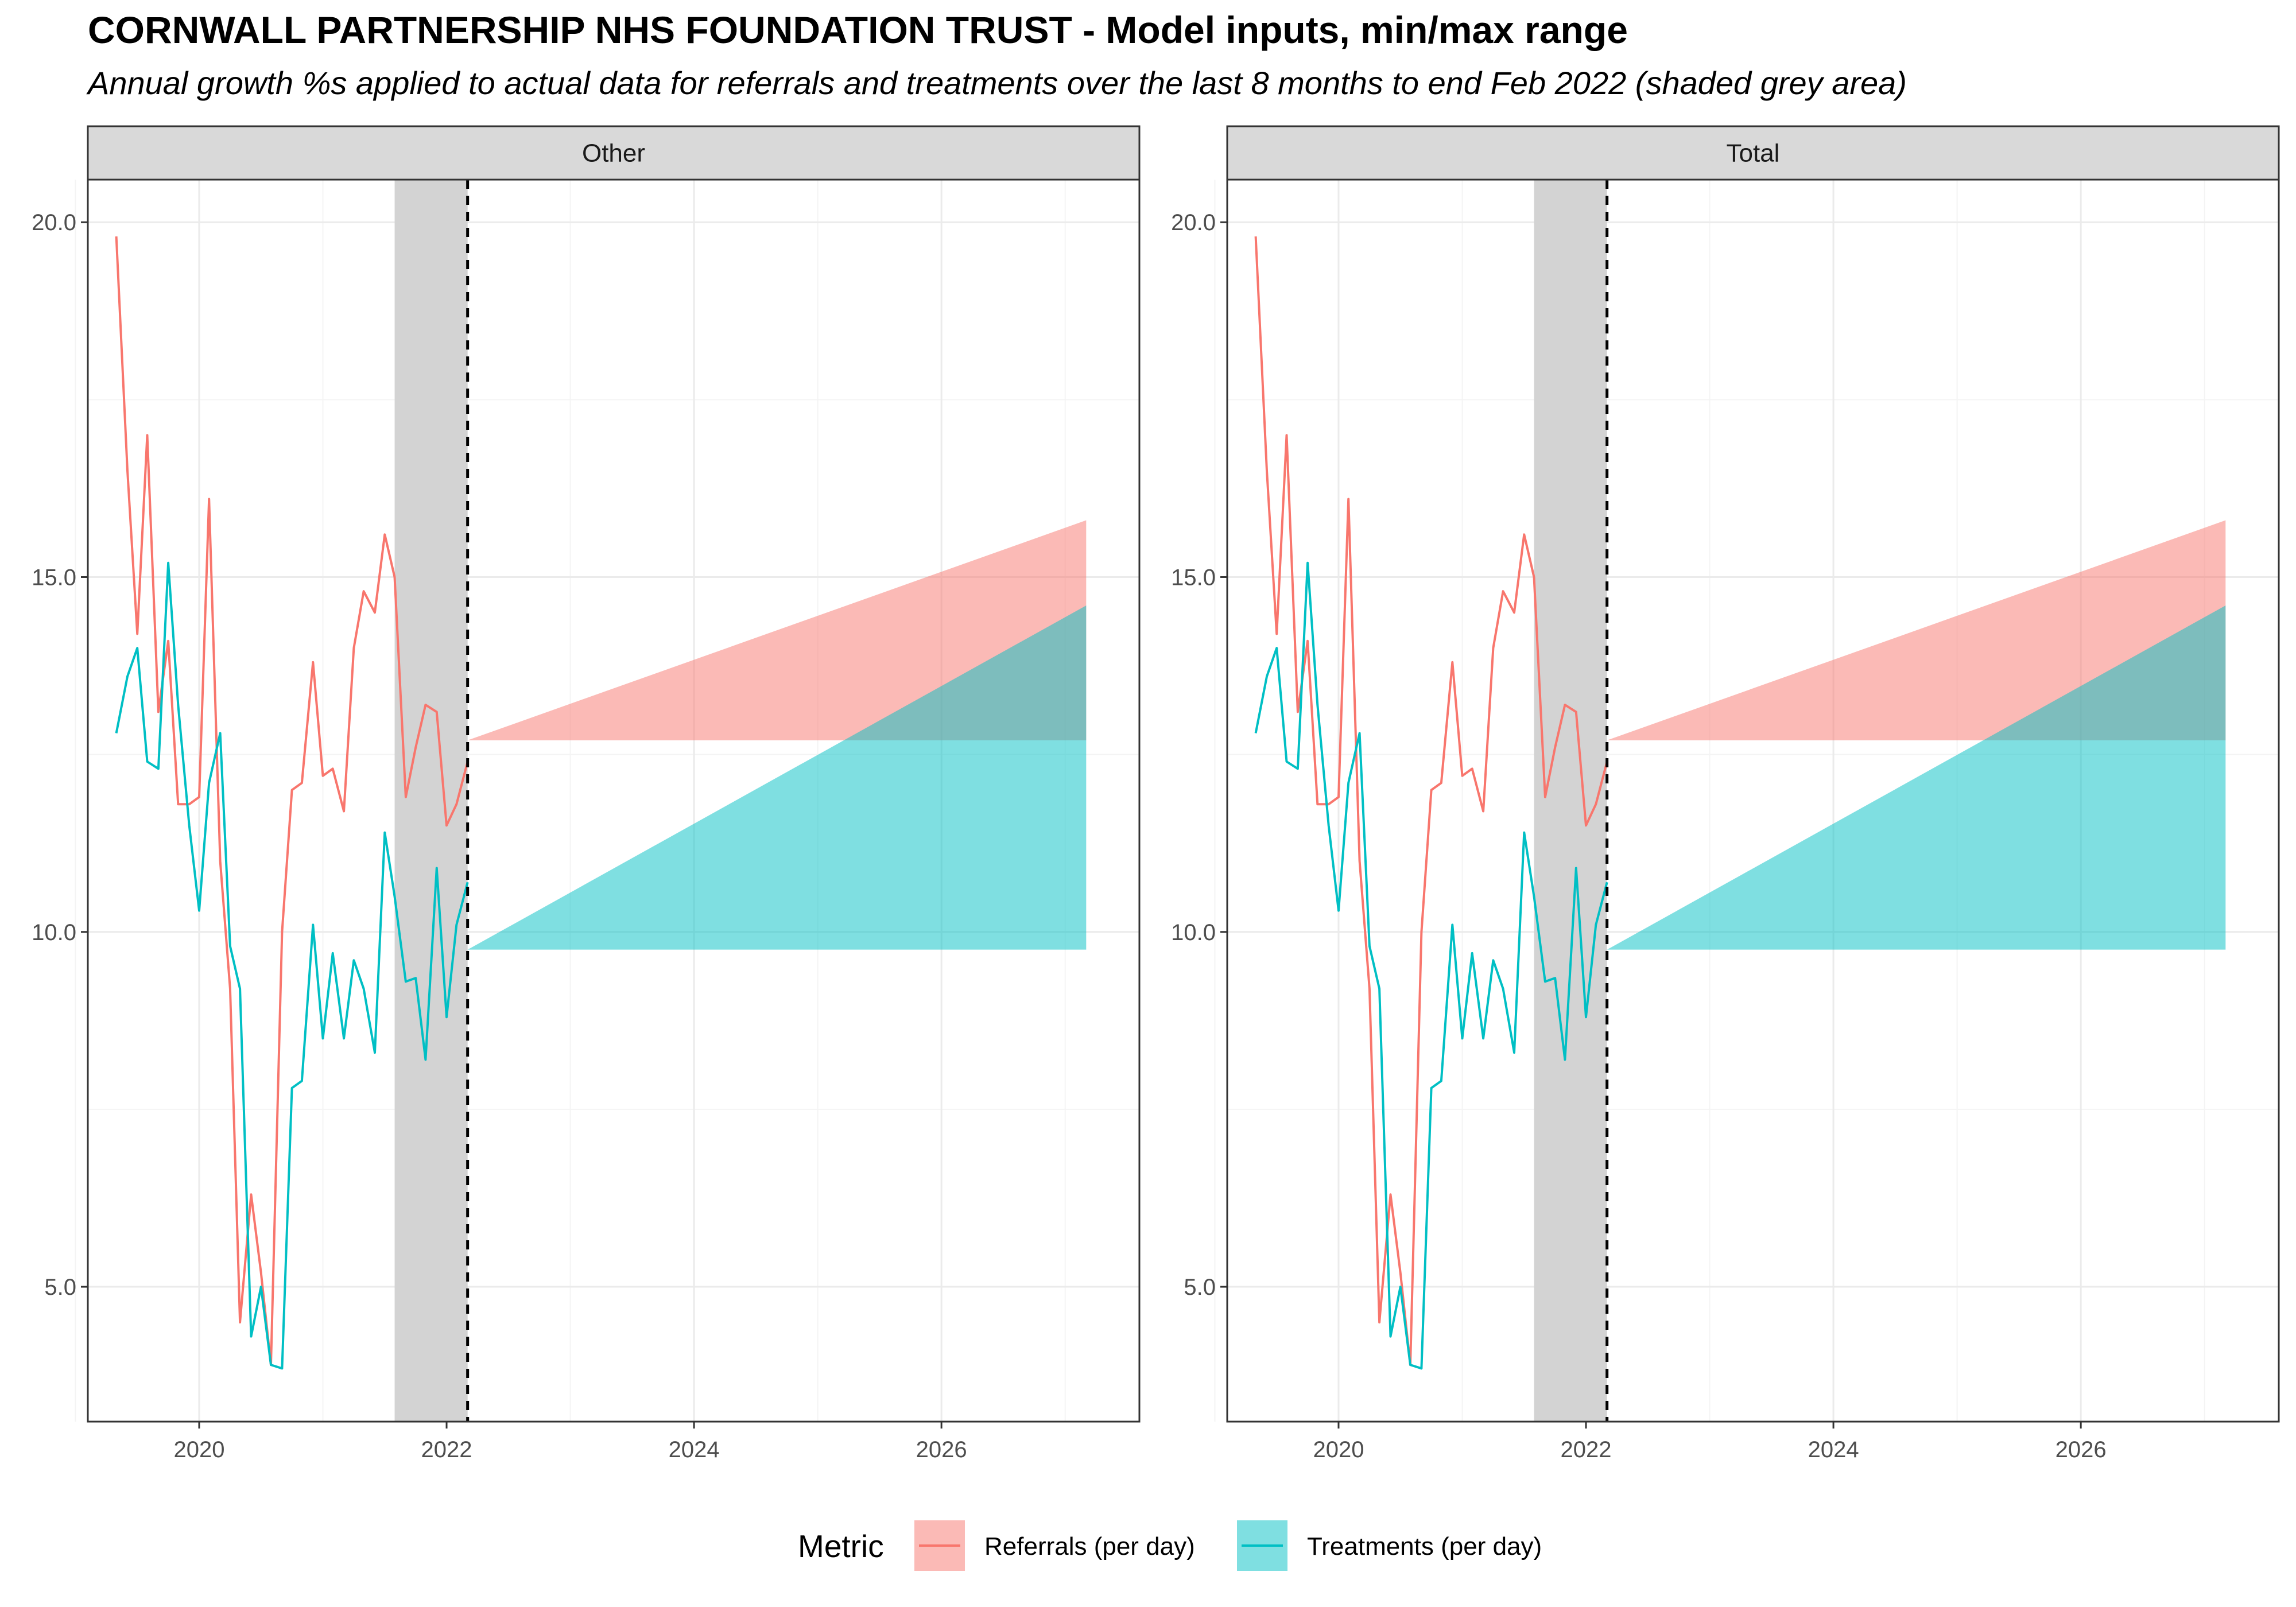 The image size is (2296, 1607). I want to click on facet-strip-label: Other, so click(613, 153).